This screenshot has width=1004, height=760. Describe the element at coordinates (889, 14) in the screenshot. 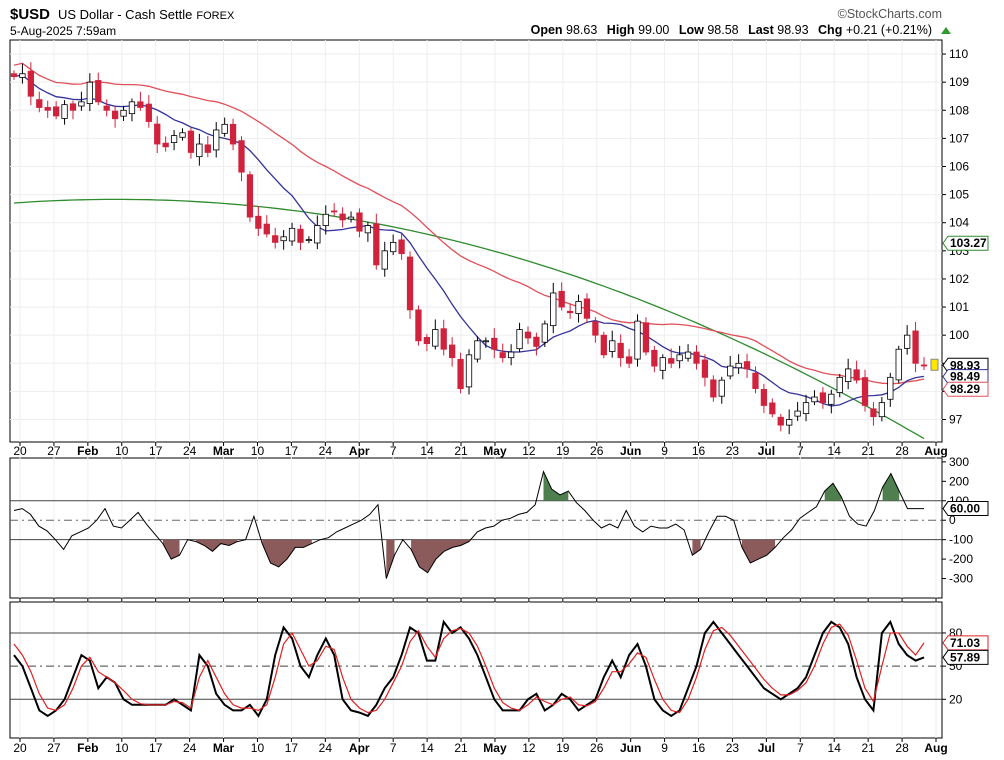

I see `brand: ©StockCharts.com` at that location.